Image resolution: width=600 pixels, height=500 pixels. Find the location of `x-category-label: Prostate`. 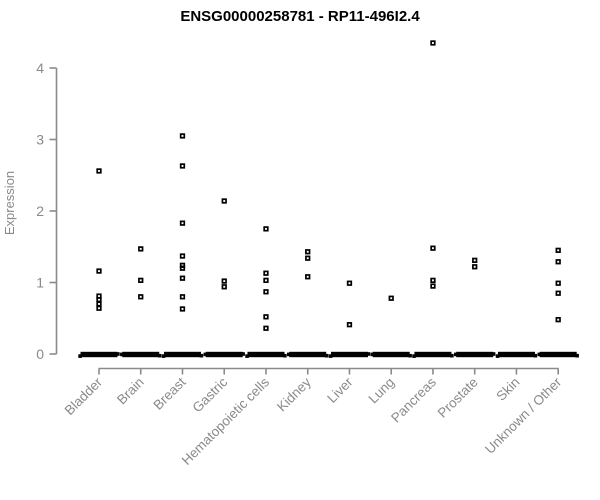

x-category-label: Prostate is located at coordinates (458, 398).